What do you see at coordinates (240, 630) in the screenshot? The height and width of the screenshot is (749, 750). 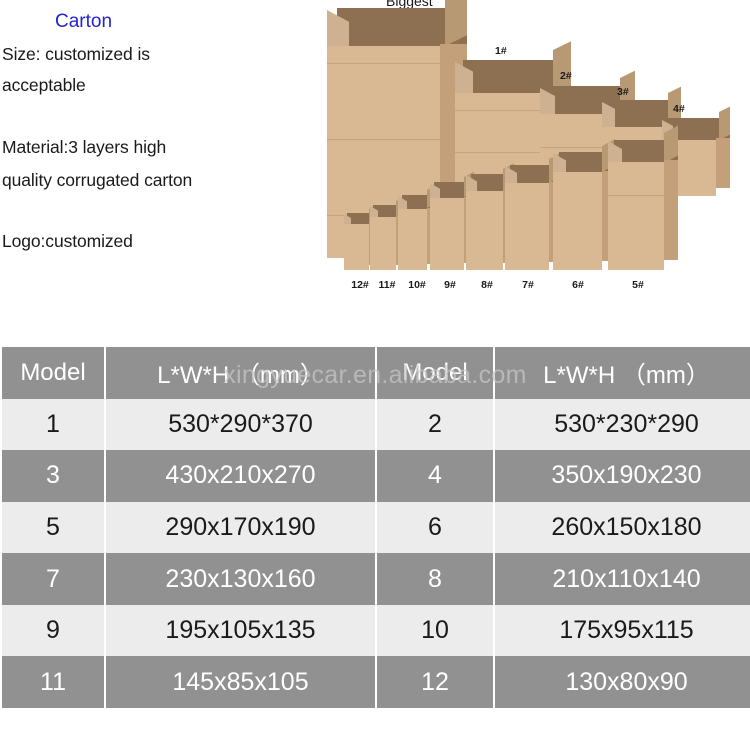 I see `cell-dimensions: 195x105x135` at bounding box center [240, 630].